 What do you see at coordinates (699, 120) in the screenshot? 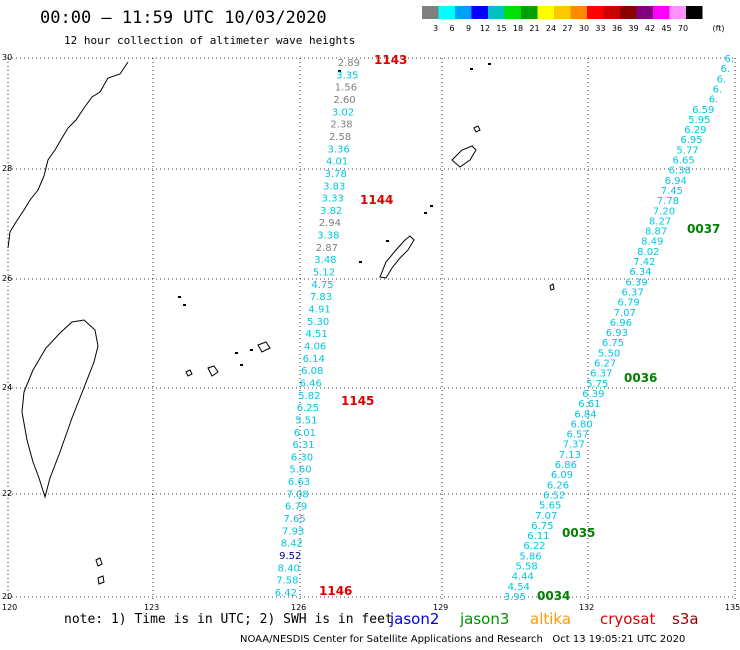
I see `swh-value: 5.95` at bounding box center [699, 120].